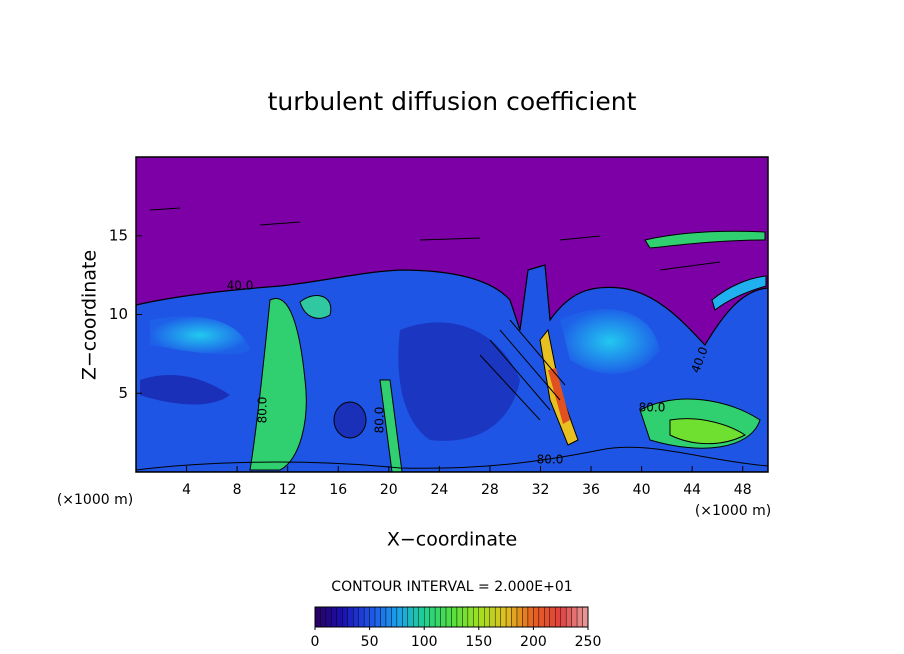 The height and width of the screenshot is (654, 904). Describe the element at coordinates (237, 490) in the screenshot. I see `x-tick-label: 8` at that location.